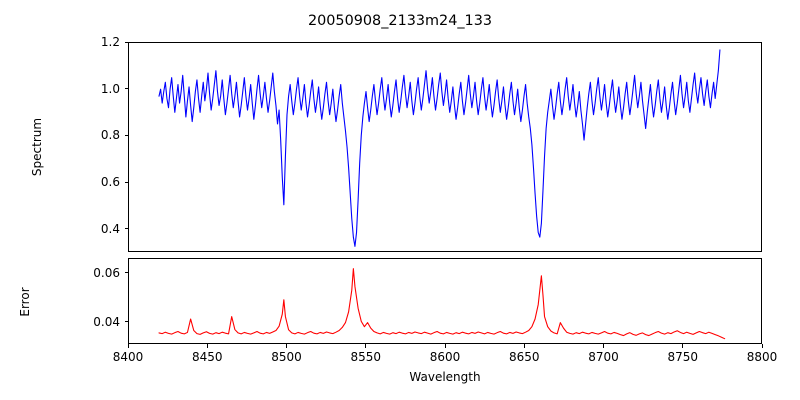  What do you see at coordinates (207, 357) in the screenshot?
I see `x-tick-label: 8450` at bounding box center [207, 357].